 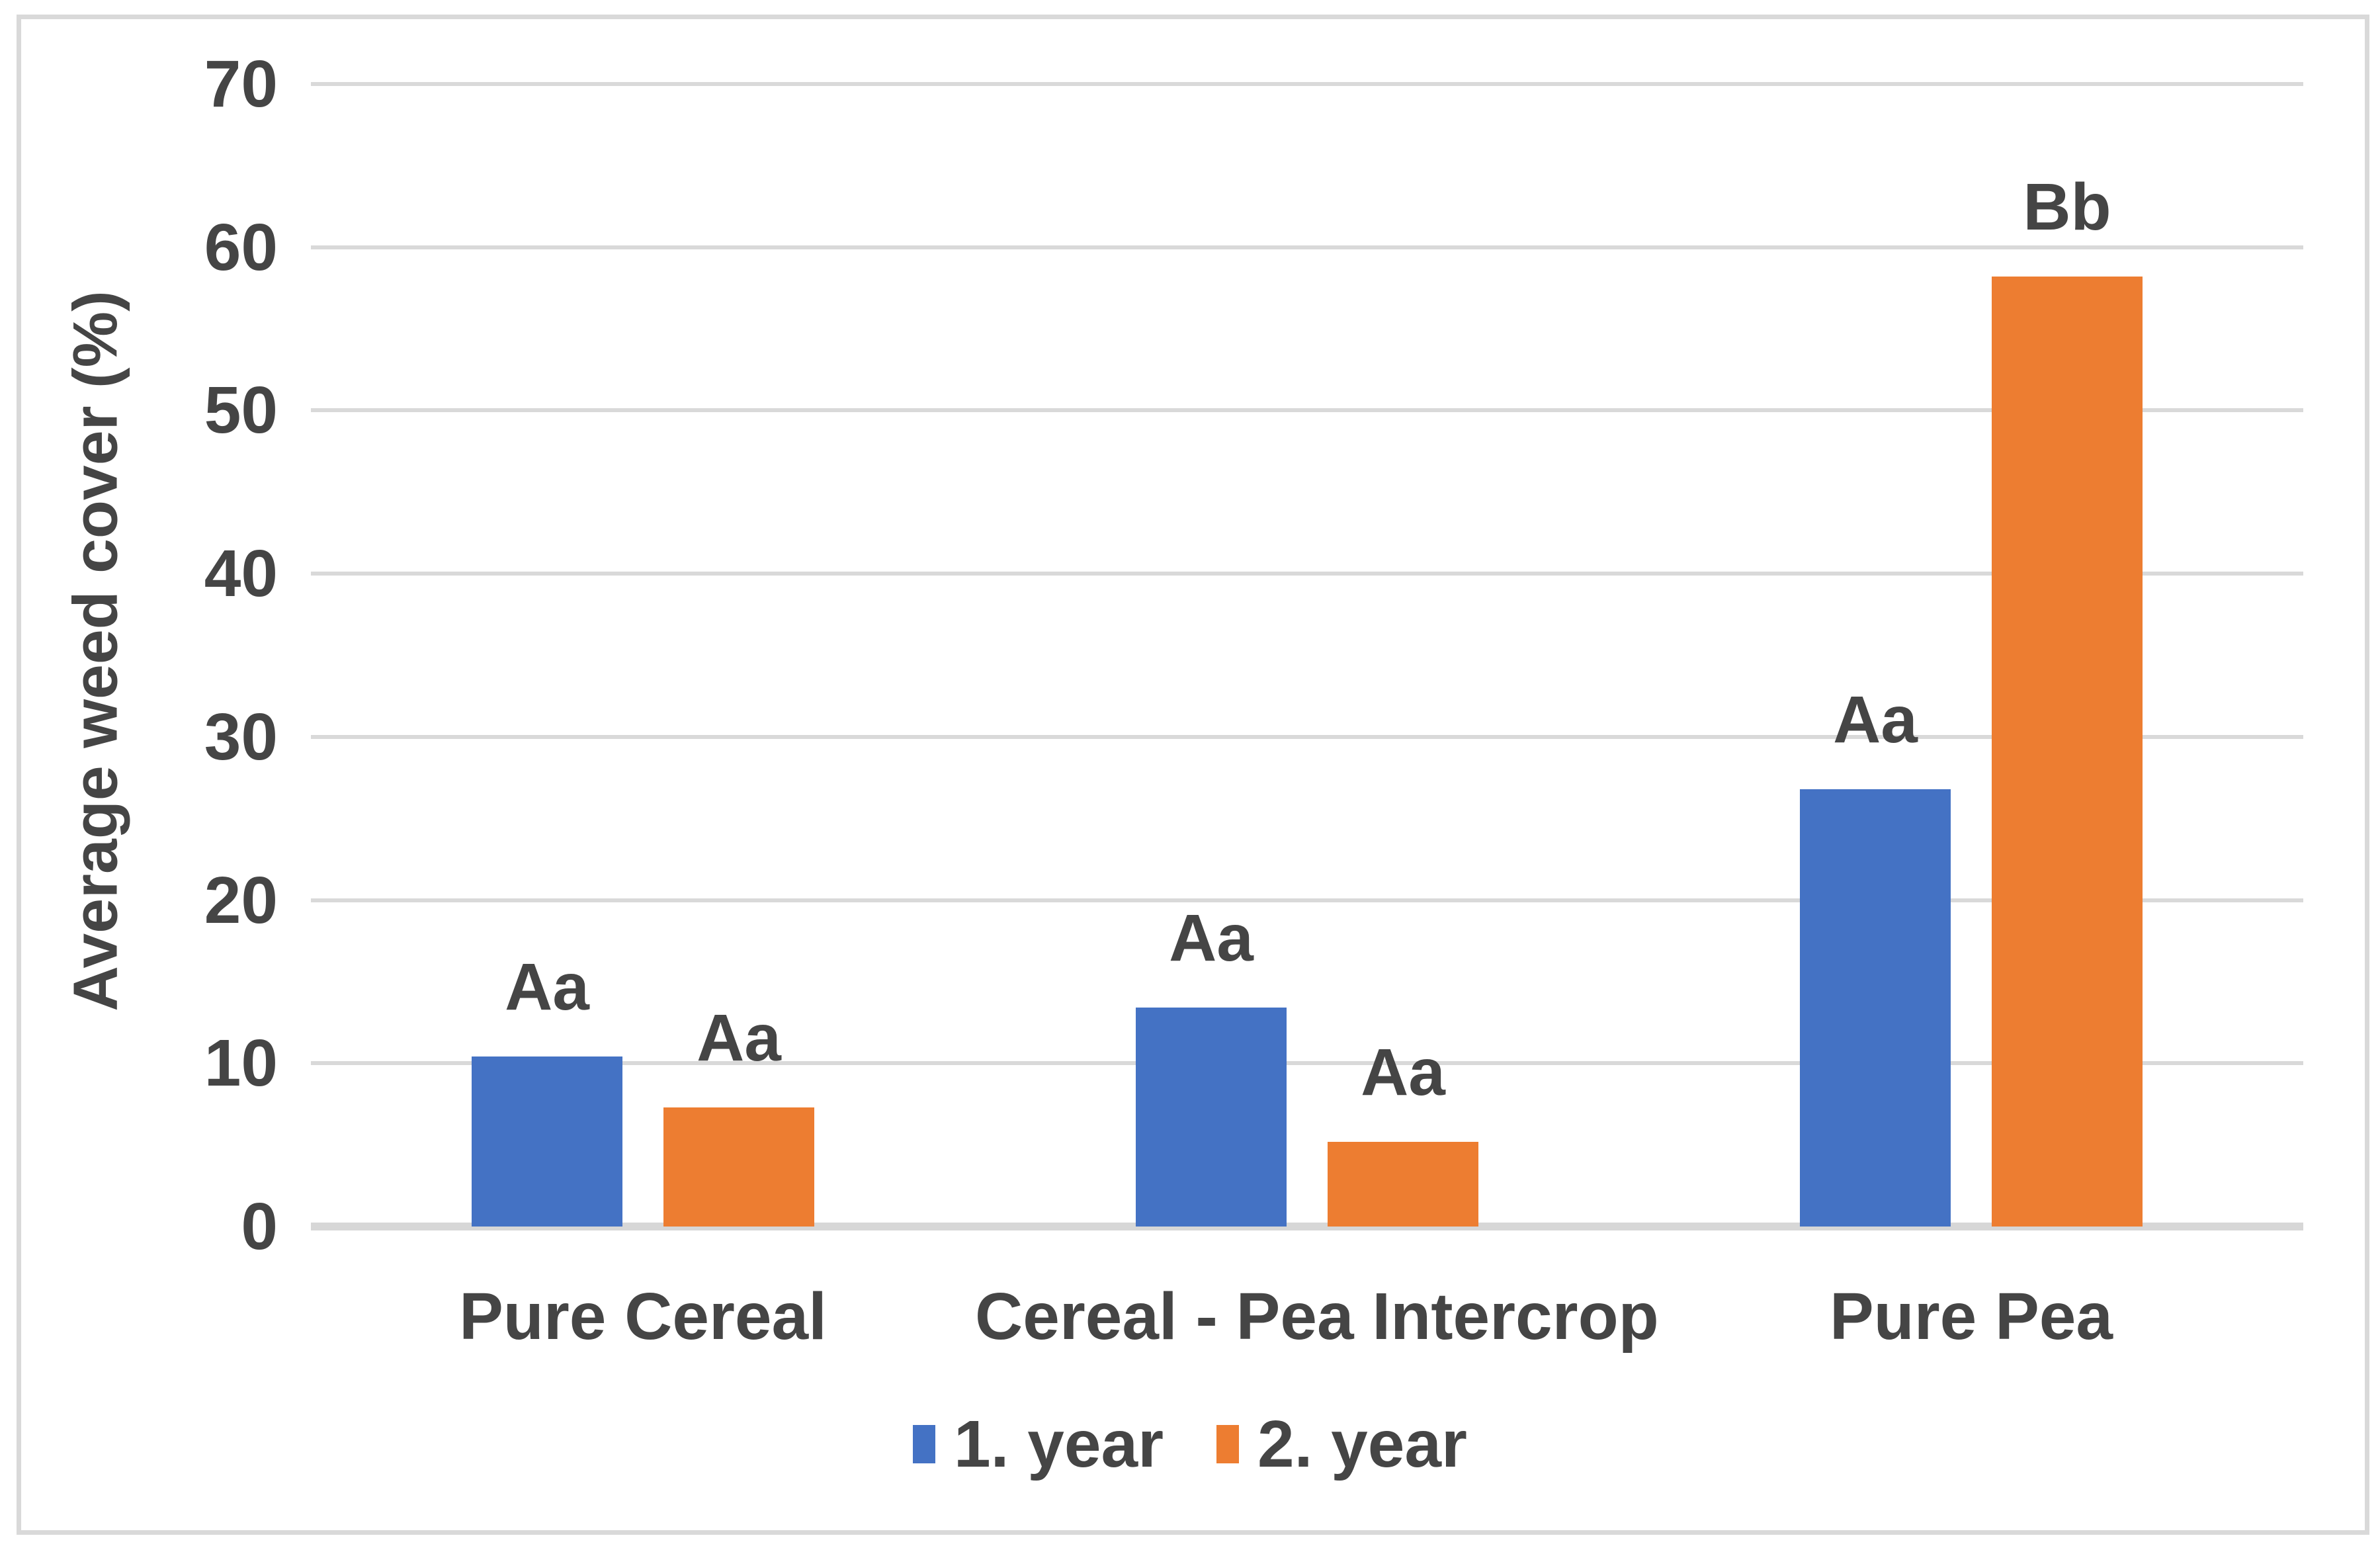 What do you see at coordinates (1362, 1444) in the screenshot?
I see `legend-label: 2. year` at bounding box center [1362, 1444].